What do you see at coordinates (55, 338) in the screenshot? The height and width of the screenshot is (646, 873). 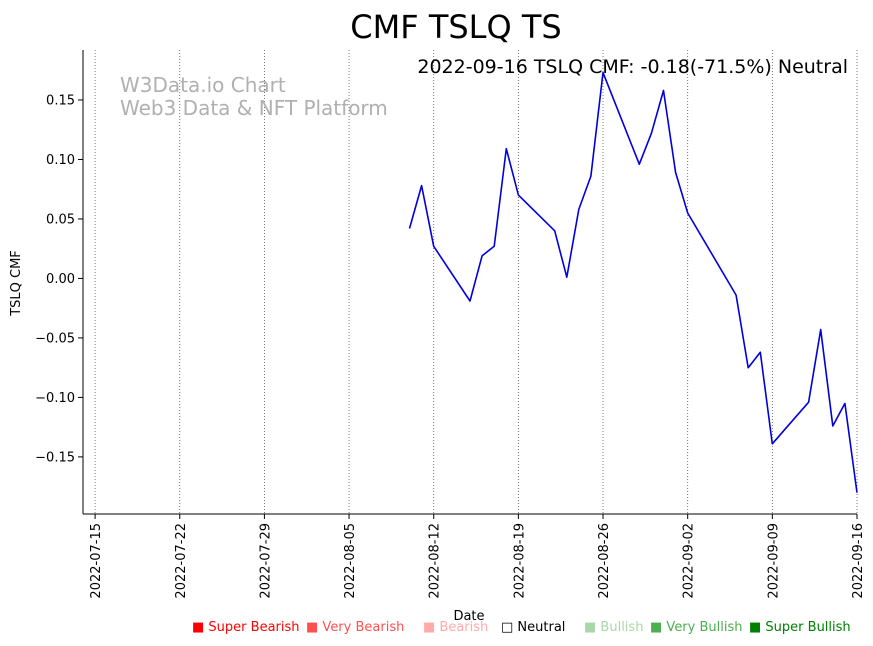 I see `y-tick-label: −0.05` at bounding box center [55, 338].